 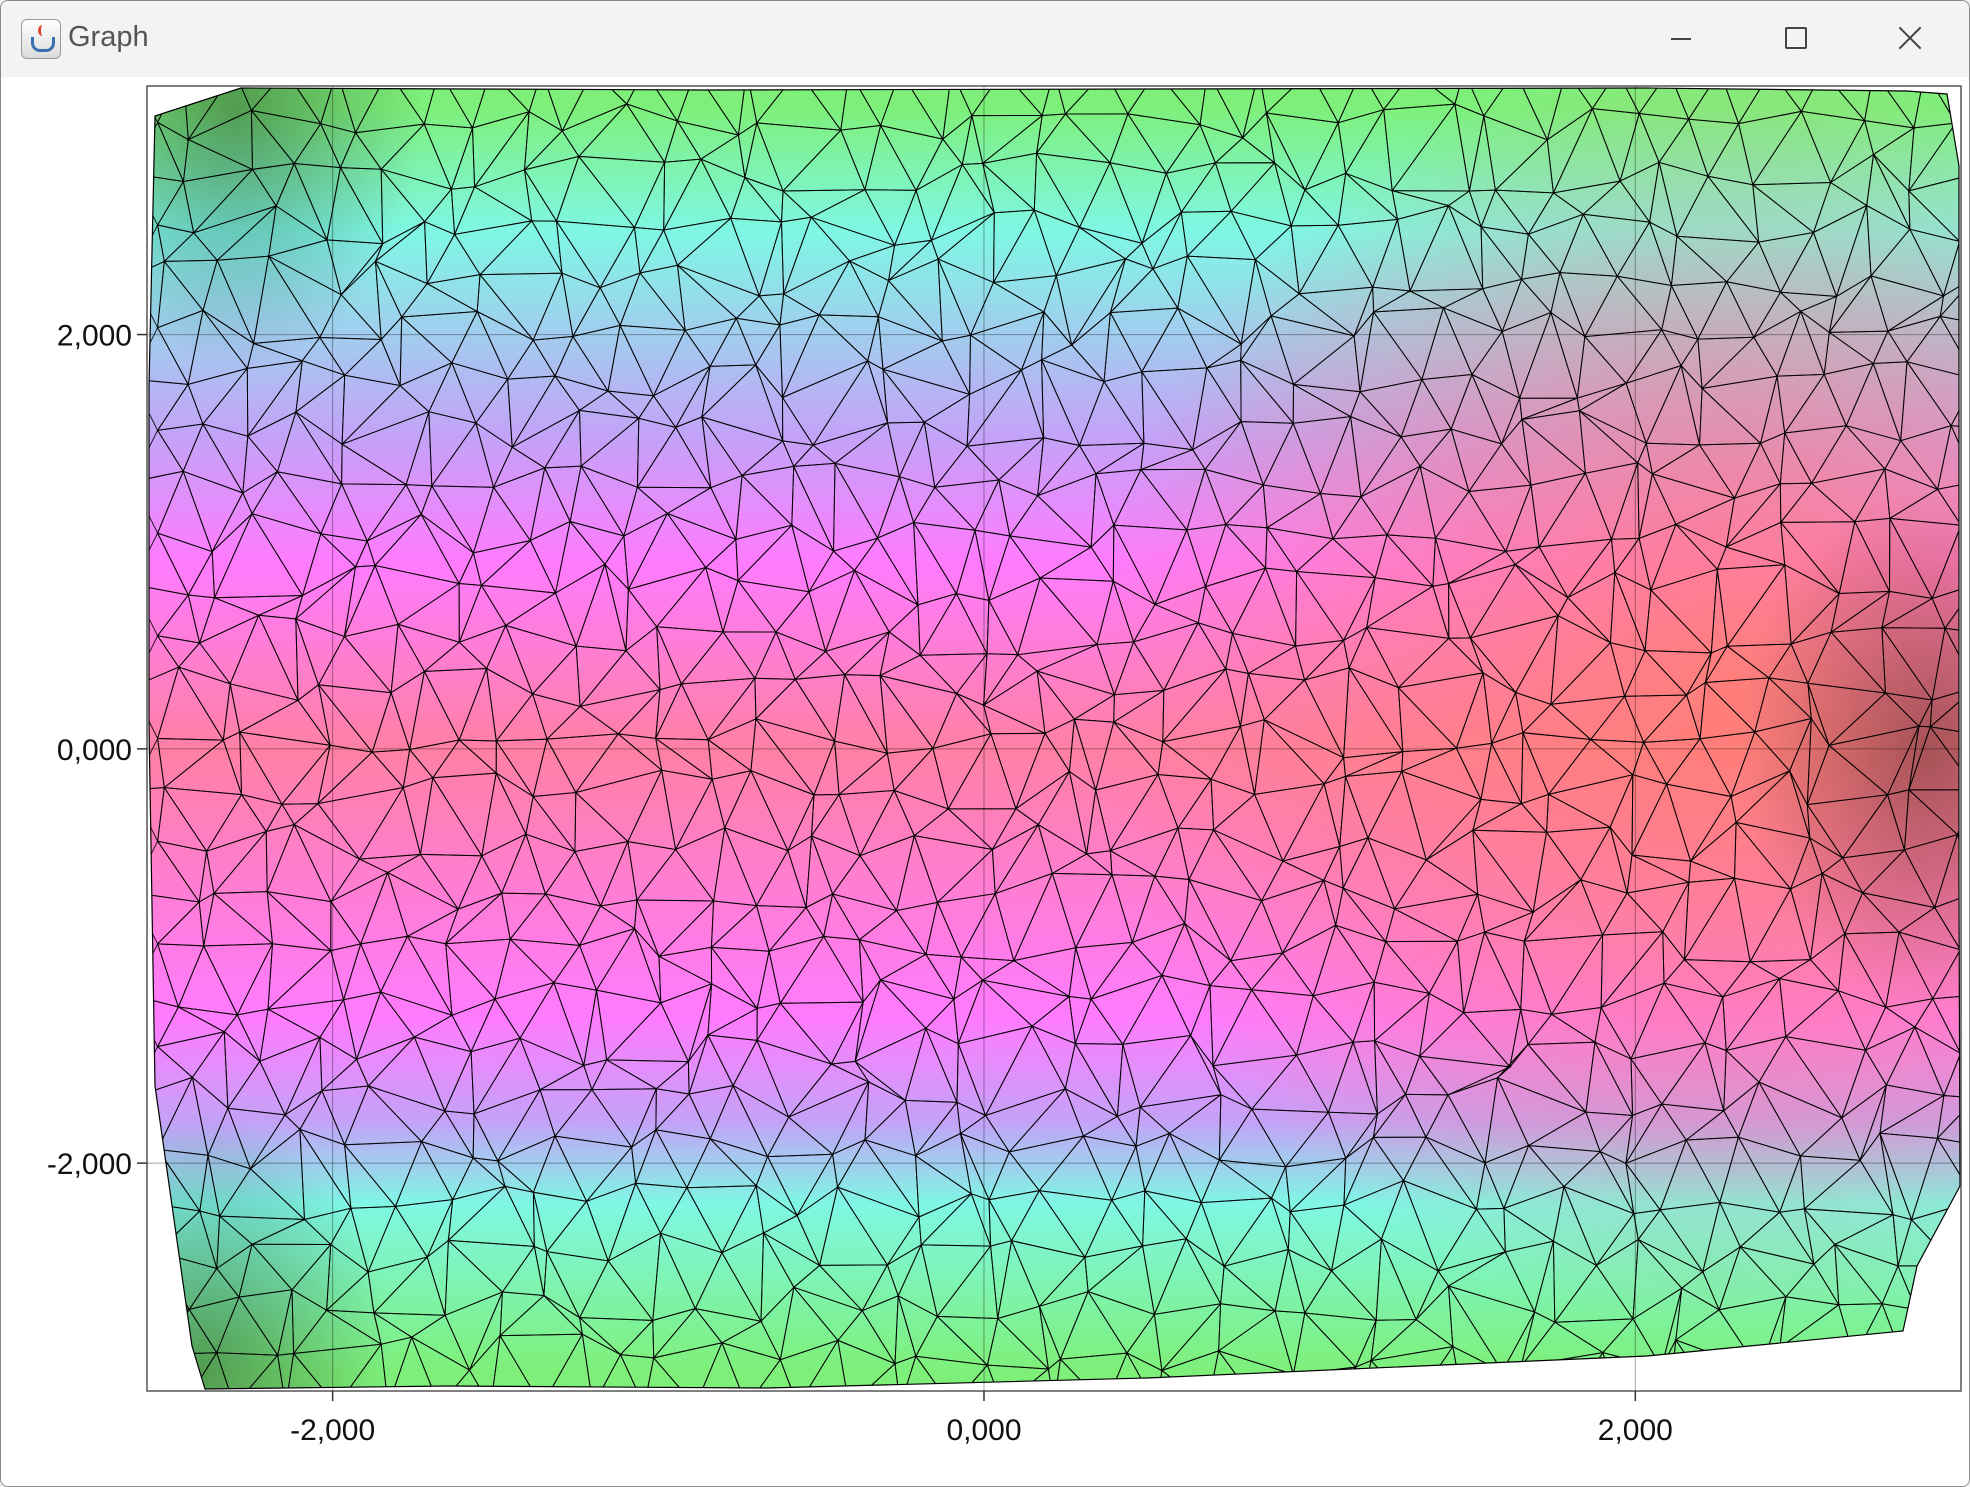 What do you see at coordinates (94, 336) in the screenshot?
I see `y-tick-label-2: 2,000` at bounding box center [94, 336].